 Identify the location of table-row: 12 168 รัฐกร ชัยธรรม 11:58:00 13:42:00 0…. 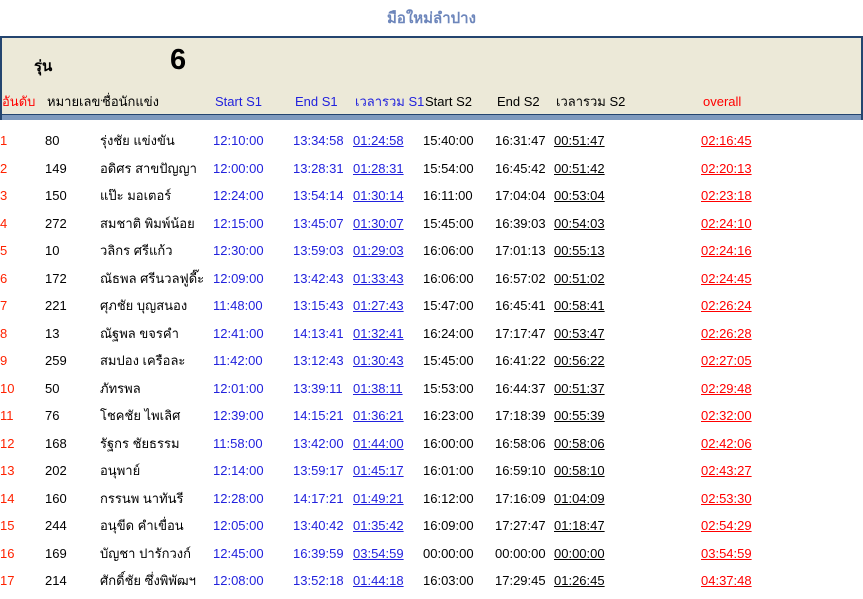
(429, 444).